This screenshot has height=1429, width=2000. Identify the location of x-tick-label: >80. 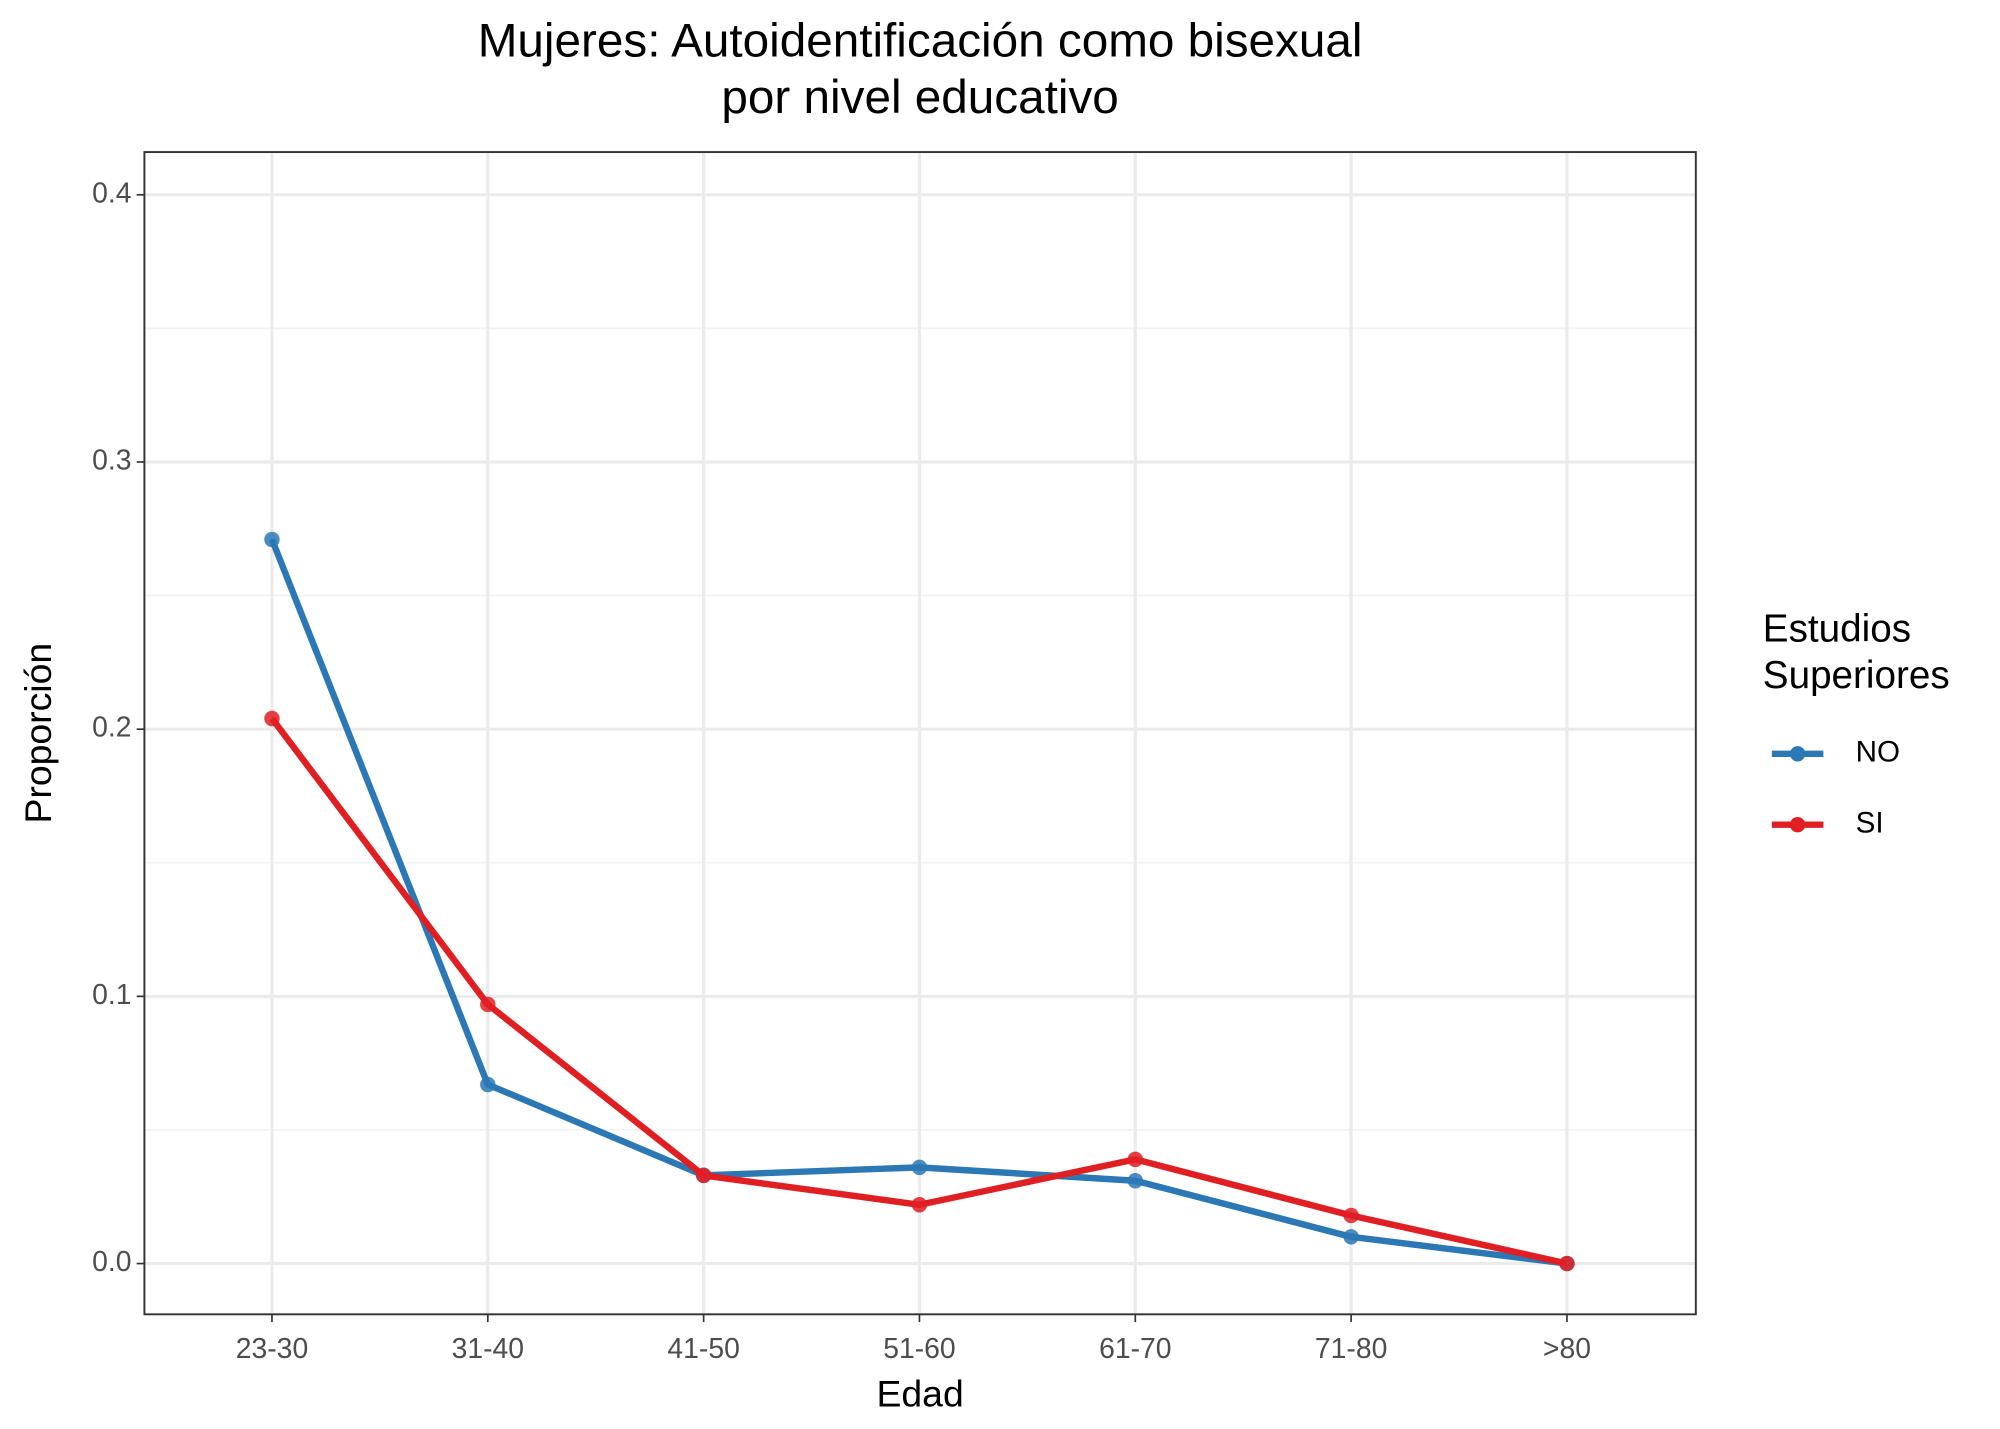
(1567, 1349).